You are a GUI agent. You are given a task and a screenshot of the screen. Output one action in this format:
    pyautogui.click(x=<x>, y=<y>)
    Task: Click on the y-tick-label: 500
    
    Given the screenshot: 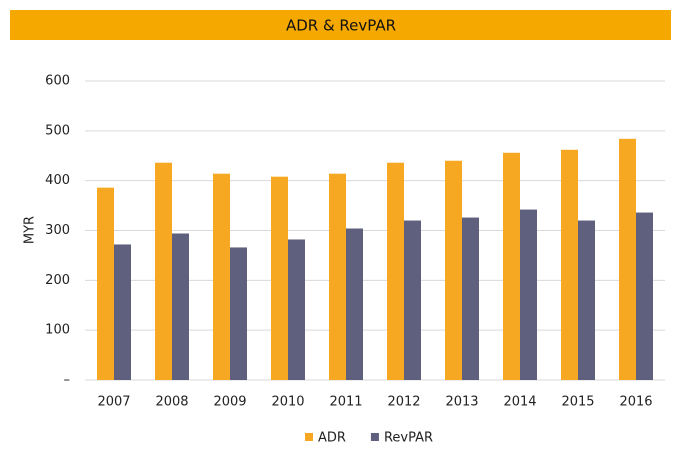 What is the action you would take?
    pyautogui.click(x=57, y=130)
    